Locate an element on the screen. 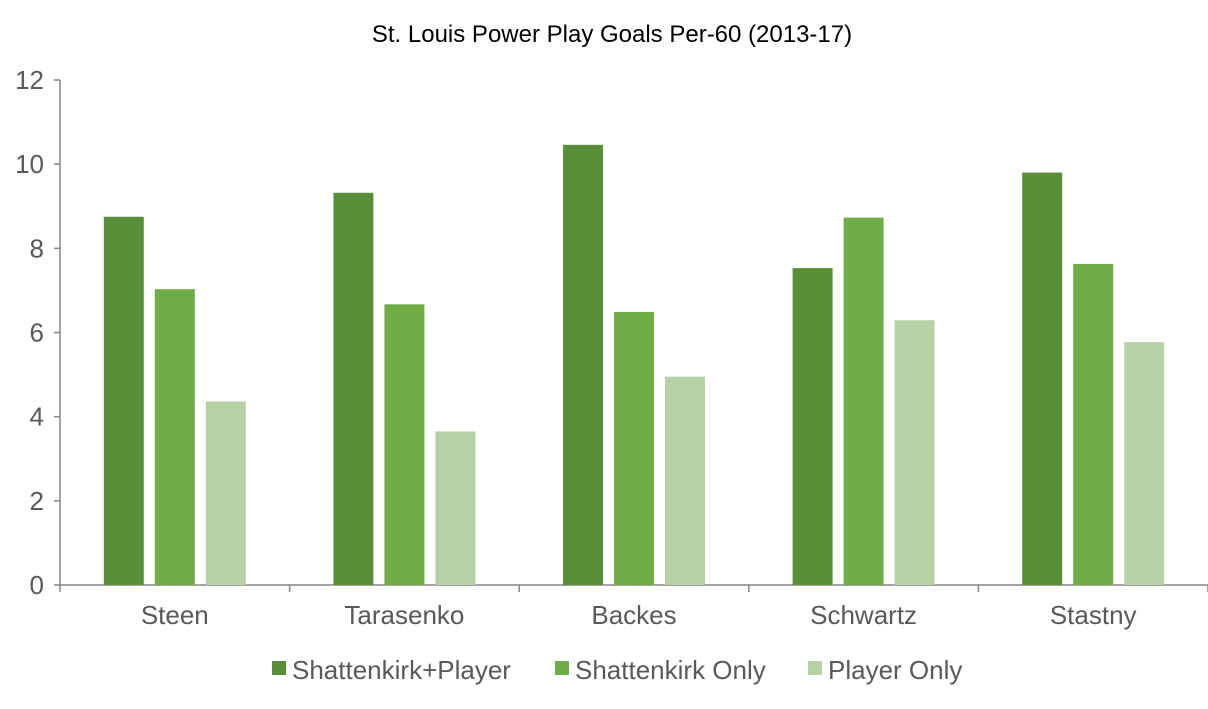 The width and height of the screenshot is (1208, 709). y-tick-label: 8 is located at coordinates (37, 248).